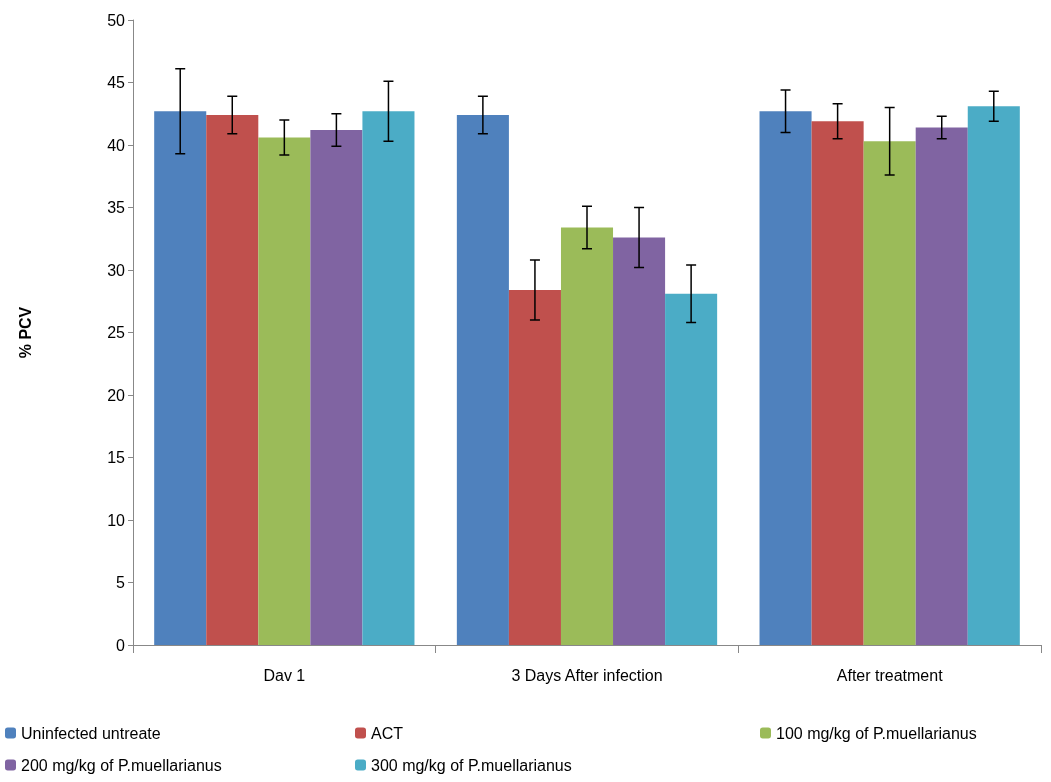 This screenshot has height=782, width=1051. I want to click on y-tick-label: 50, so click(116, 20).